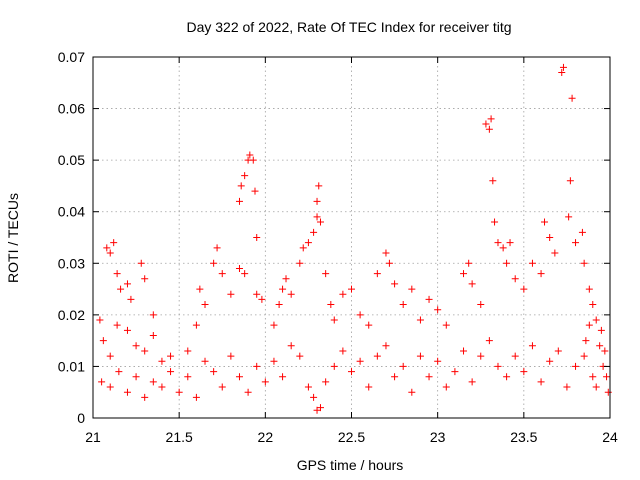  I want to click on x-tick-label: 22, so click(266, 437).